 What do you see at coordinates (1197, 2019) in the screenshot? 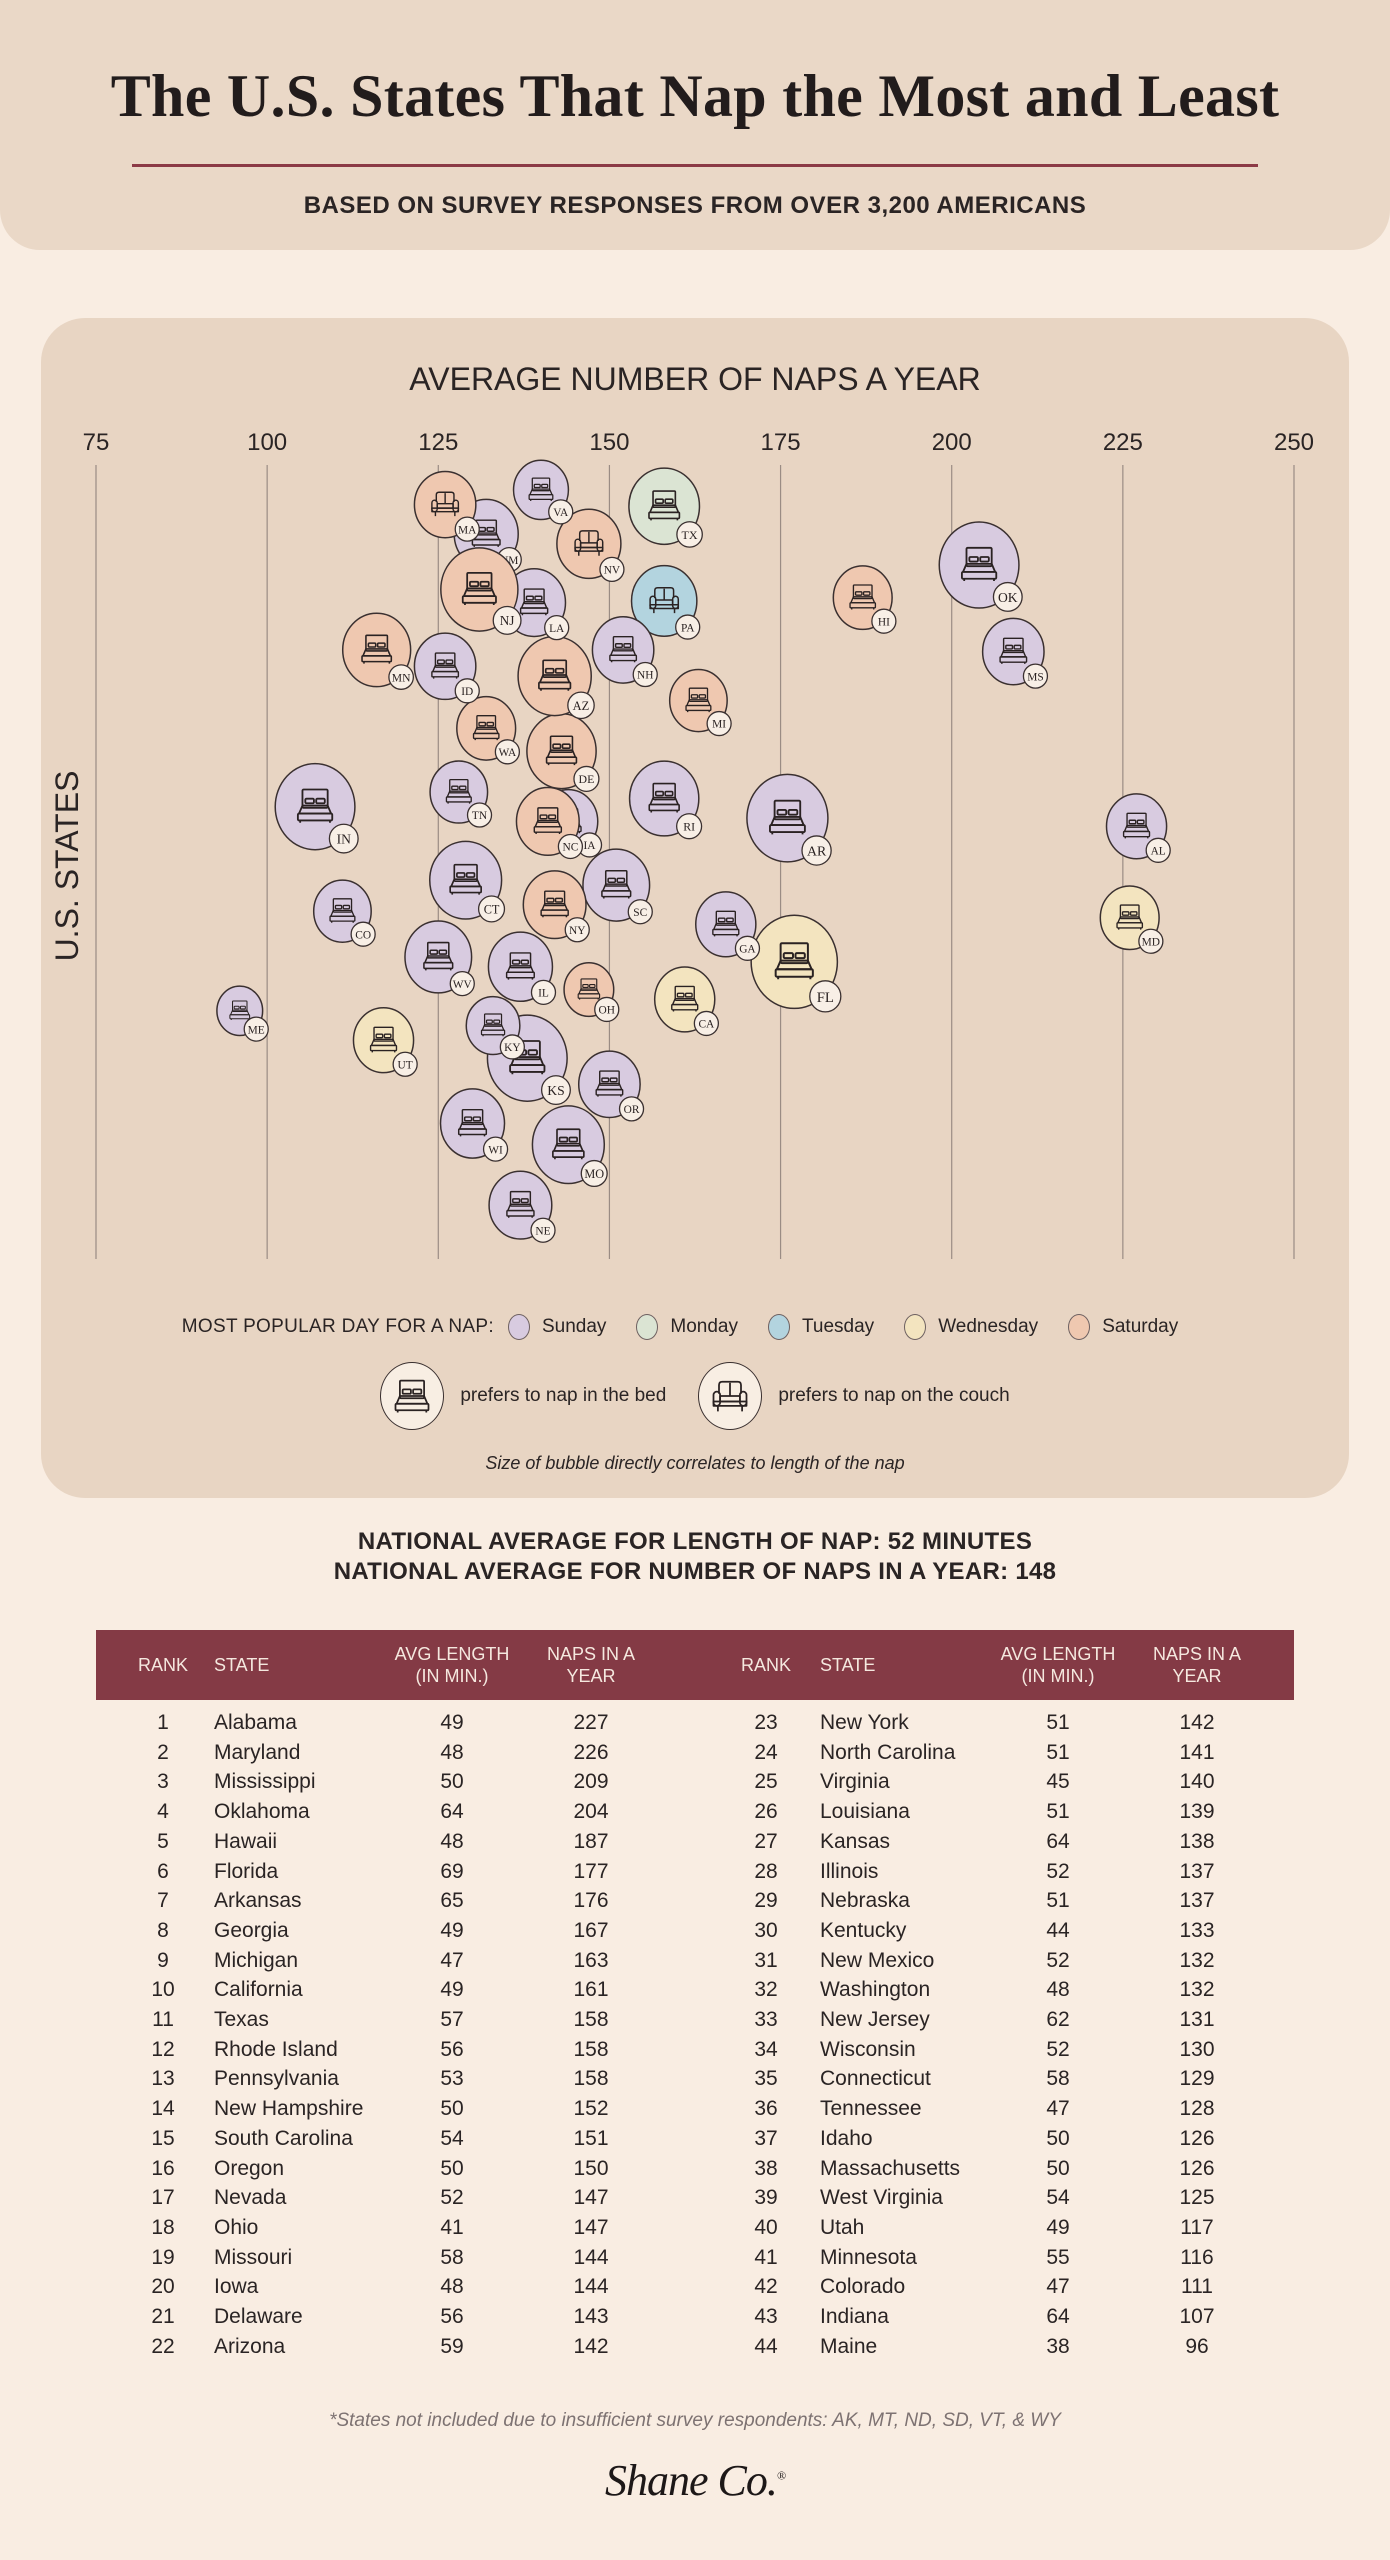
I see `naps-cell: 131` at bounding box center [1197, 2019].